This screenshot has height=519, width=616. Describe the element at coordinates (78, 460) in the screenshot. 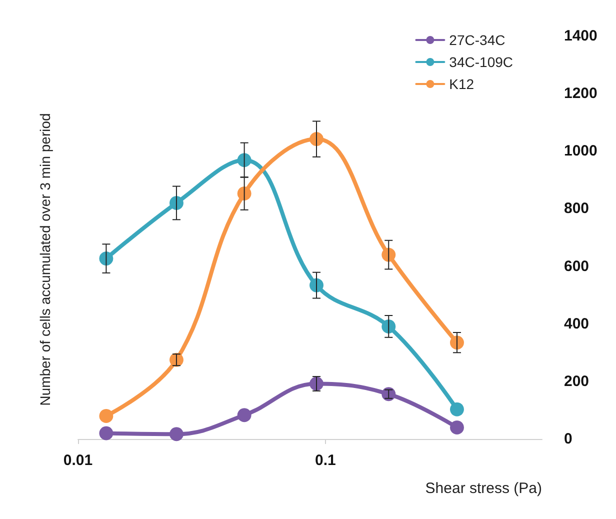

I see `x-tick-label: 0.01` at that location.